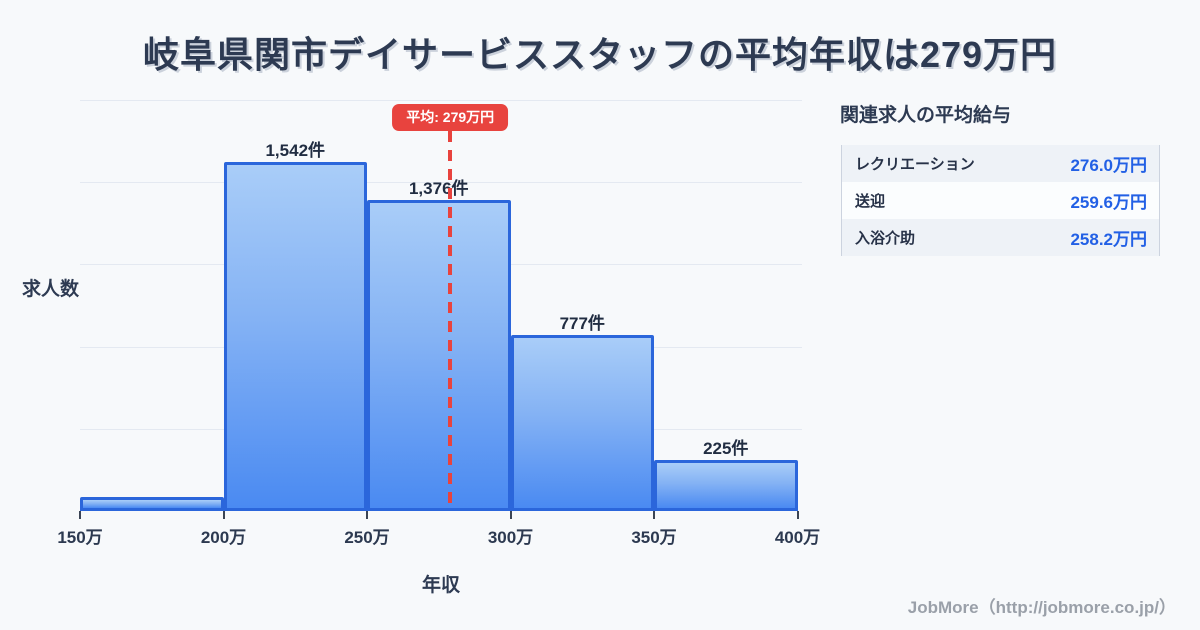  What do you see at coordinates (870, 201) in the screenshot?
I see `job-label: 送迎` at bounding box center [870, 201].